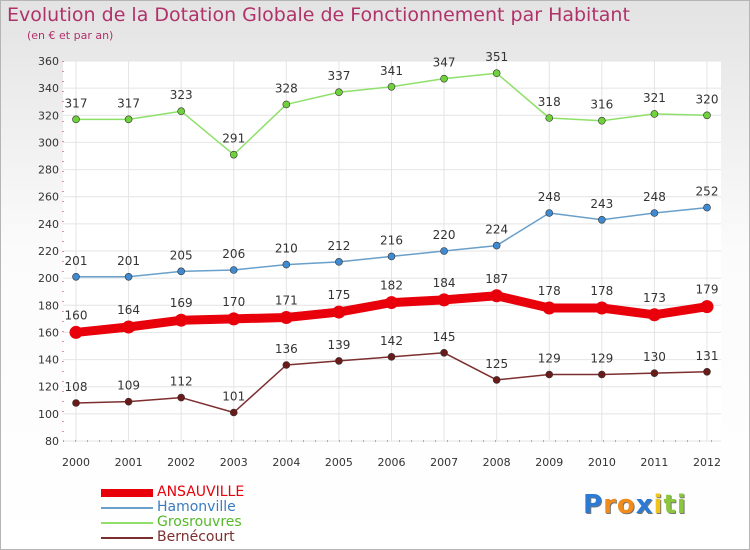 This screenshot has width=750, height=550. I want to click on data-label: 108, so click(76, 387).